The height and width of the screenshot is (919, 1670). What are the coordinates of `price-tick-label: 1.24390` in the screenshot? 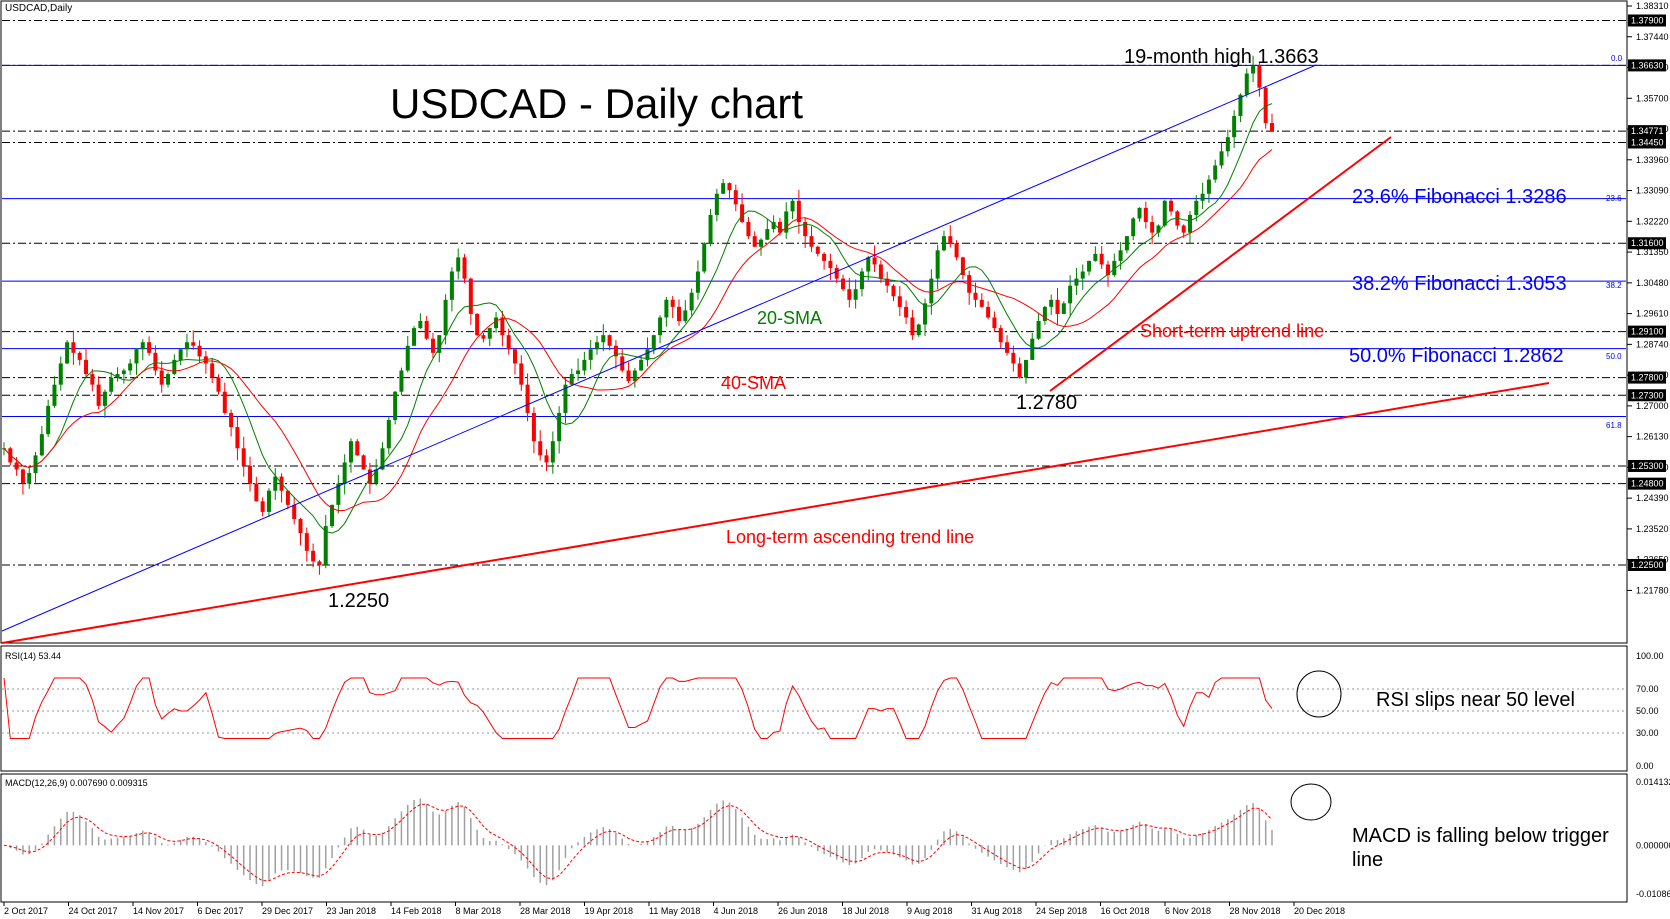 It's located at (1652, 498).